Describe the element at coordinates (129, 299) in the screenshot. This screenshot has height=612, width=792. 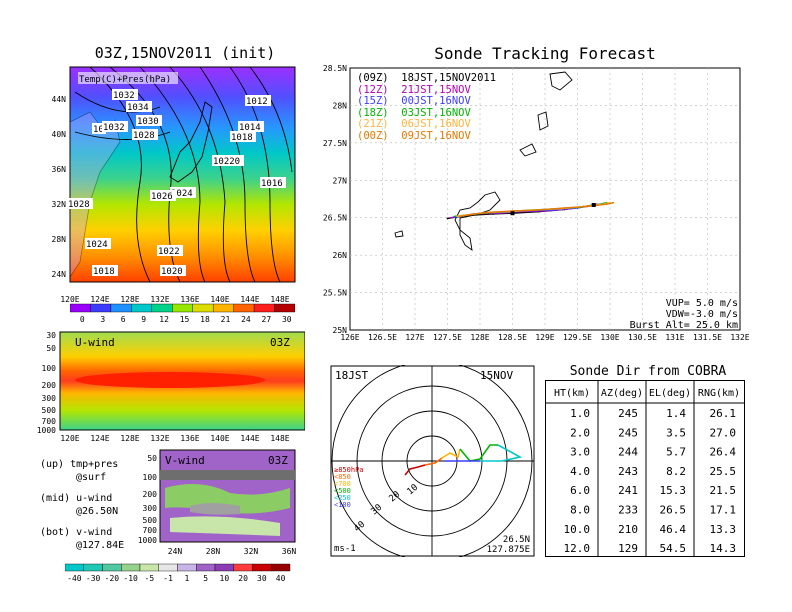
I see `lon-tick-label: 128E` at that location.